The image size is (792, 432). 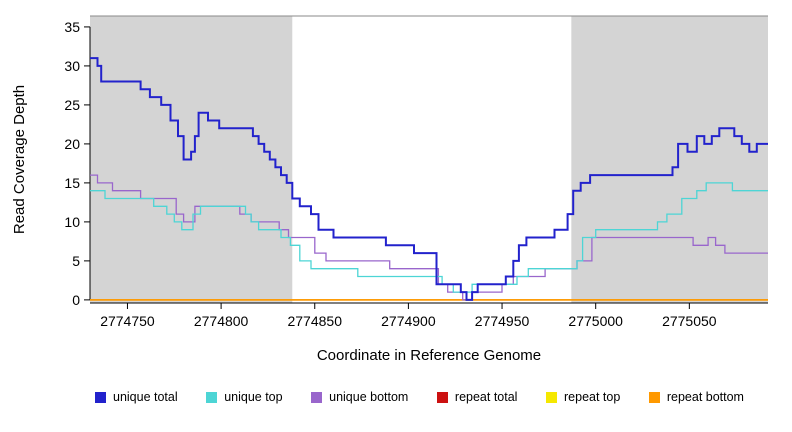 What do you see at coordinates (72, 66) in the screenshot?
I see `y-tick-label: 30` at bounding box center [72, 66].